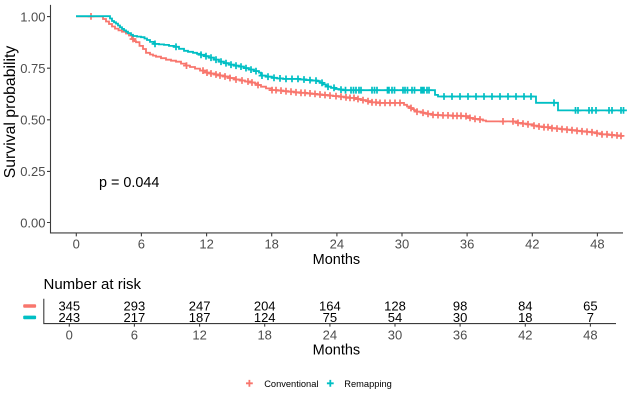 Image resolution: width=629 pixels, height=404 pixels. I want to click on svg-text: 0.75, so click(32, 68).